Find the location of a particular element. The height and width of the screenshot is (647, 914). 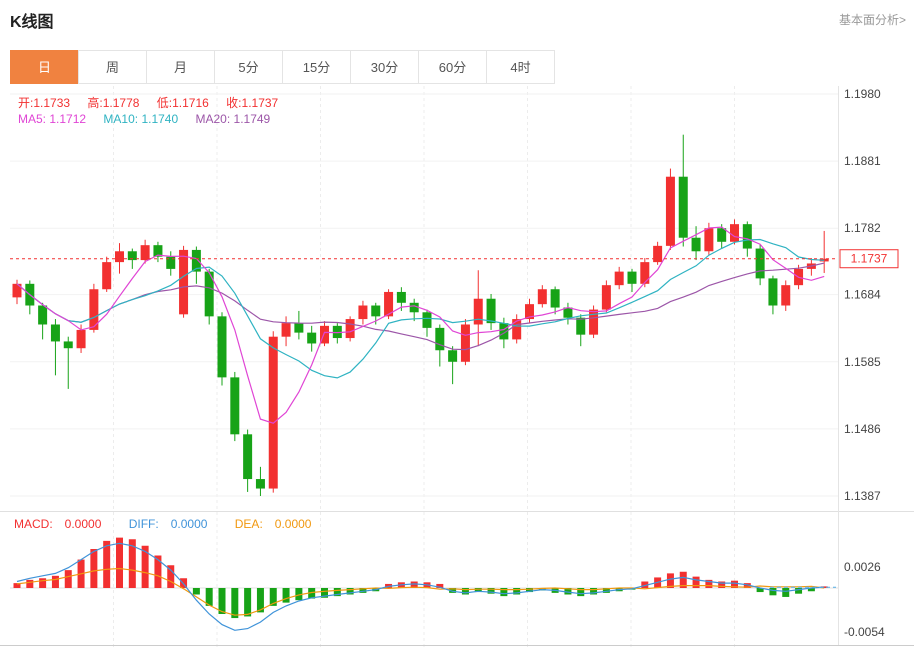

diff-label: DIFF: is located at coordinates (143, 524).